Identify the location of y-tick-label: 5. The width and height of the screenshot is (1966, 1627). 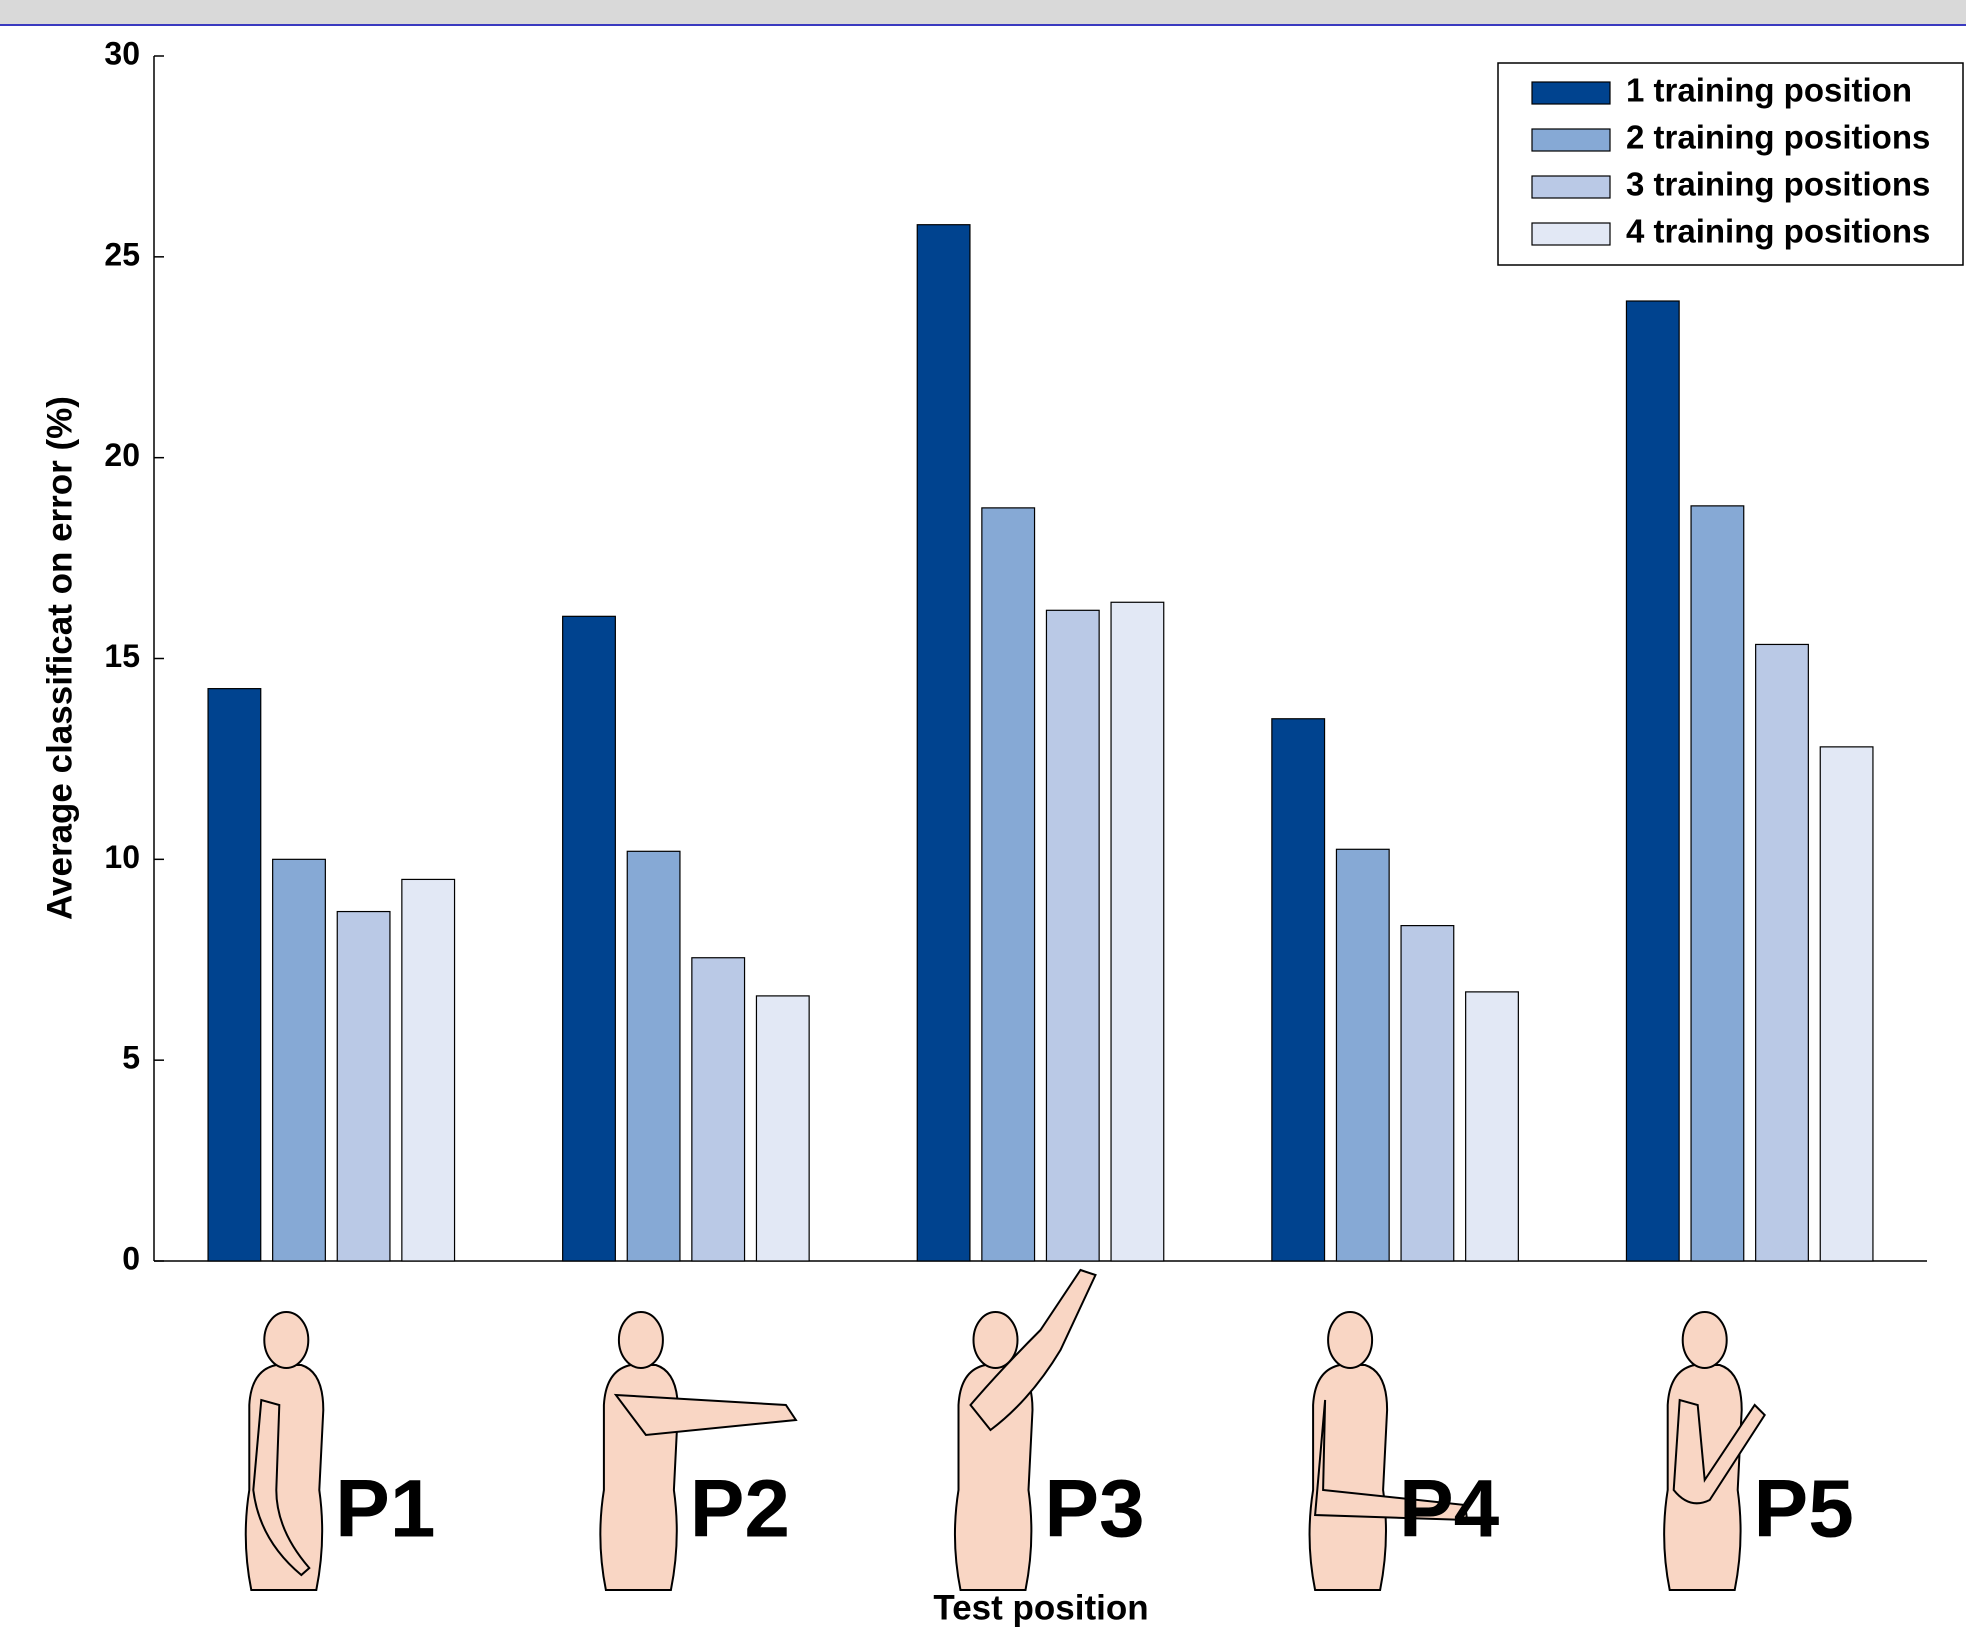
(131, 1058).